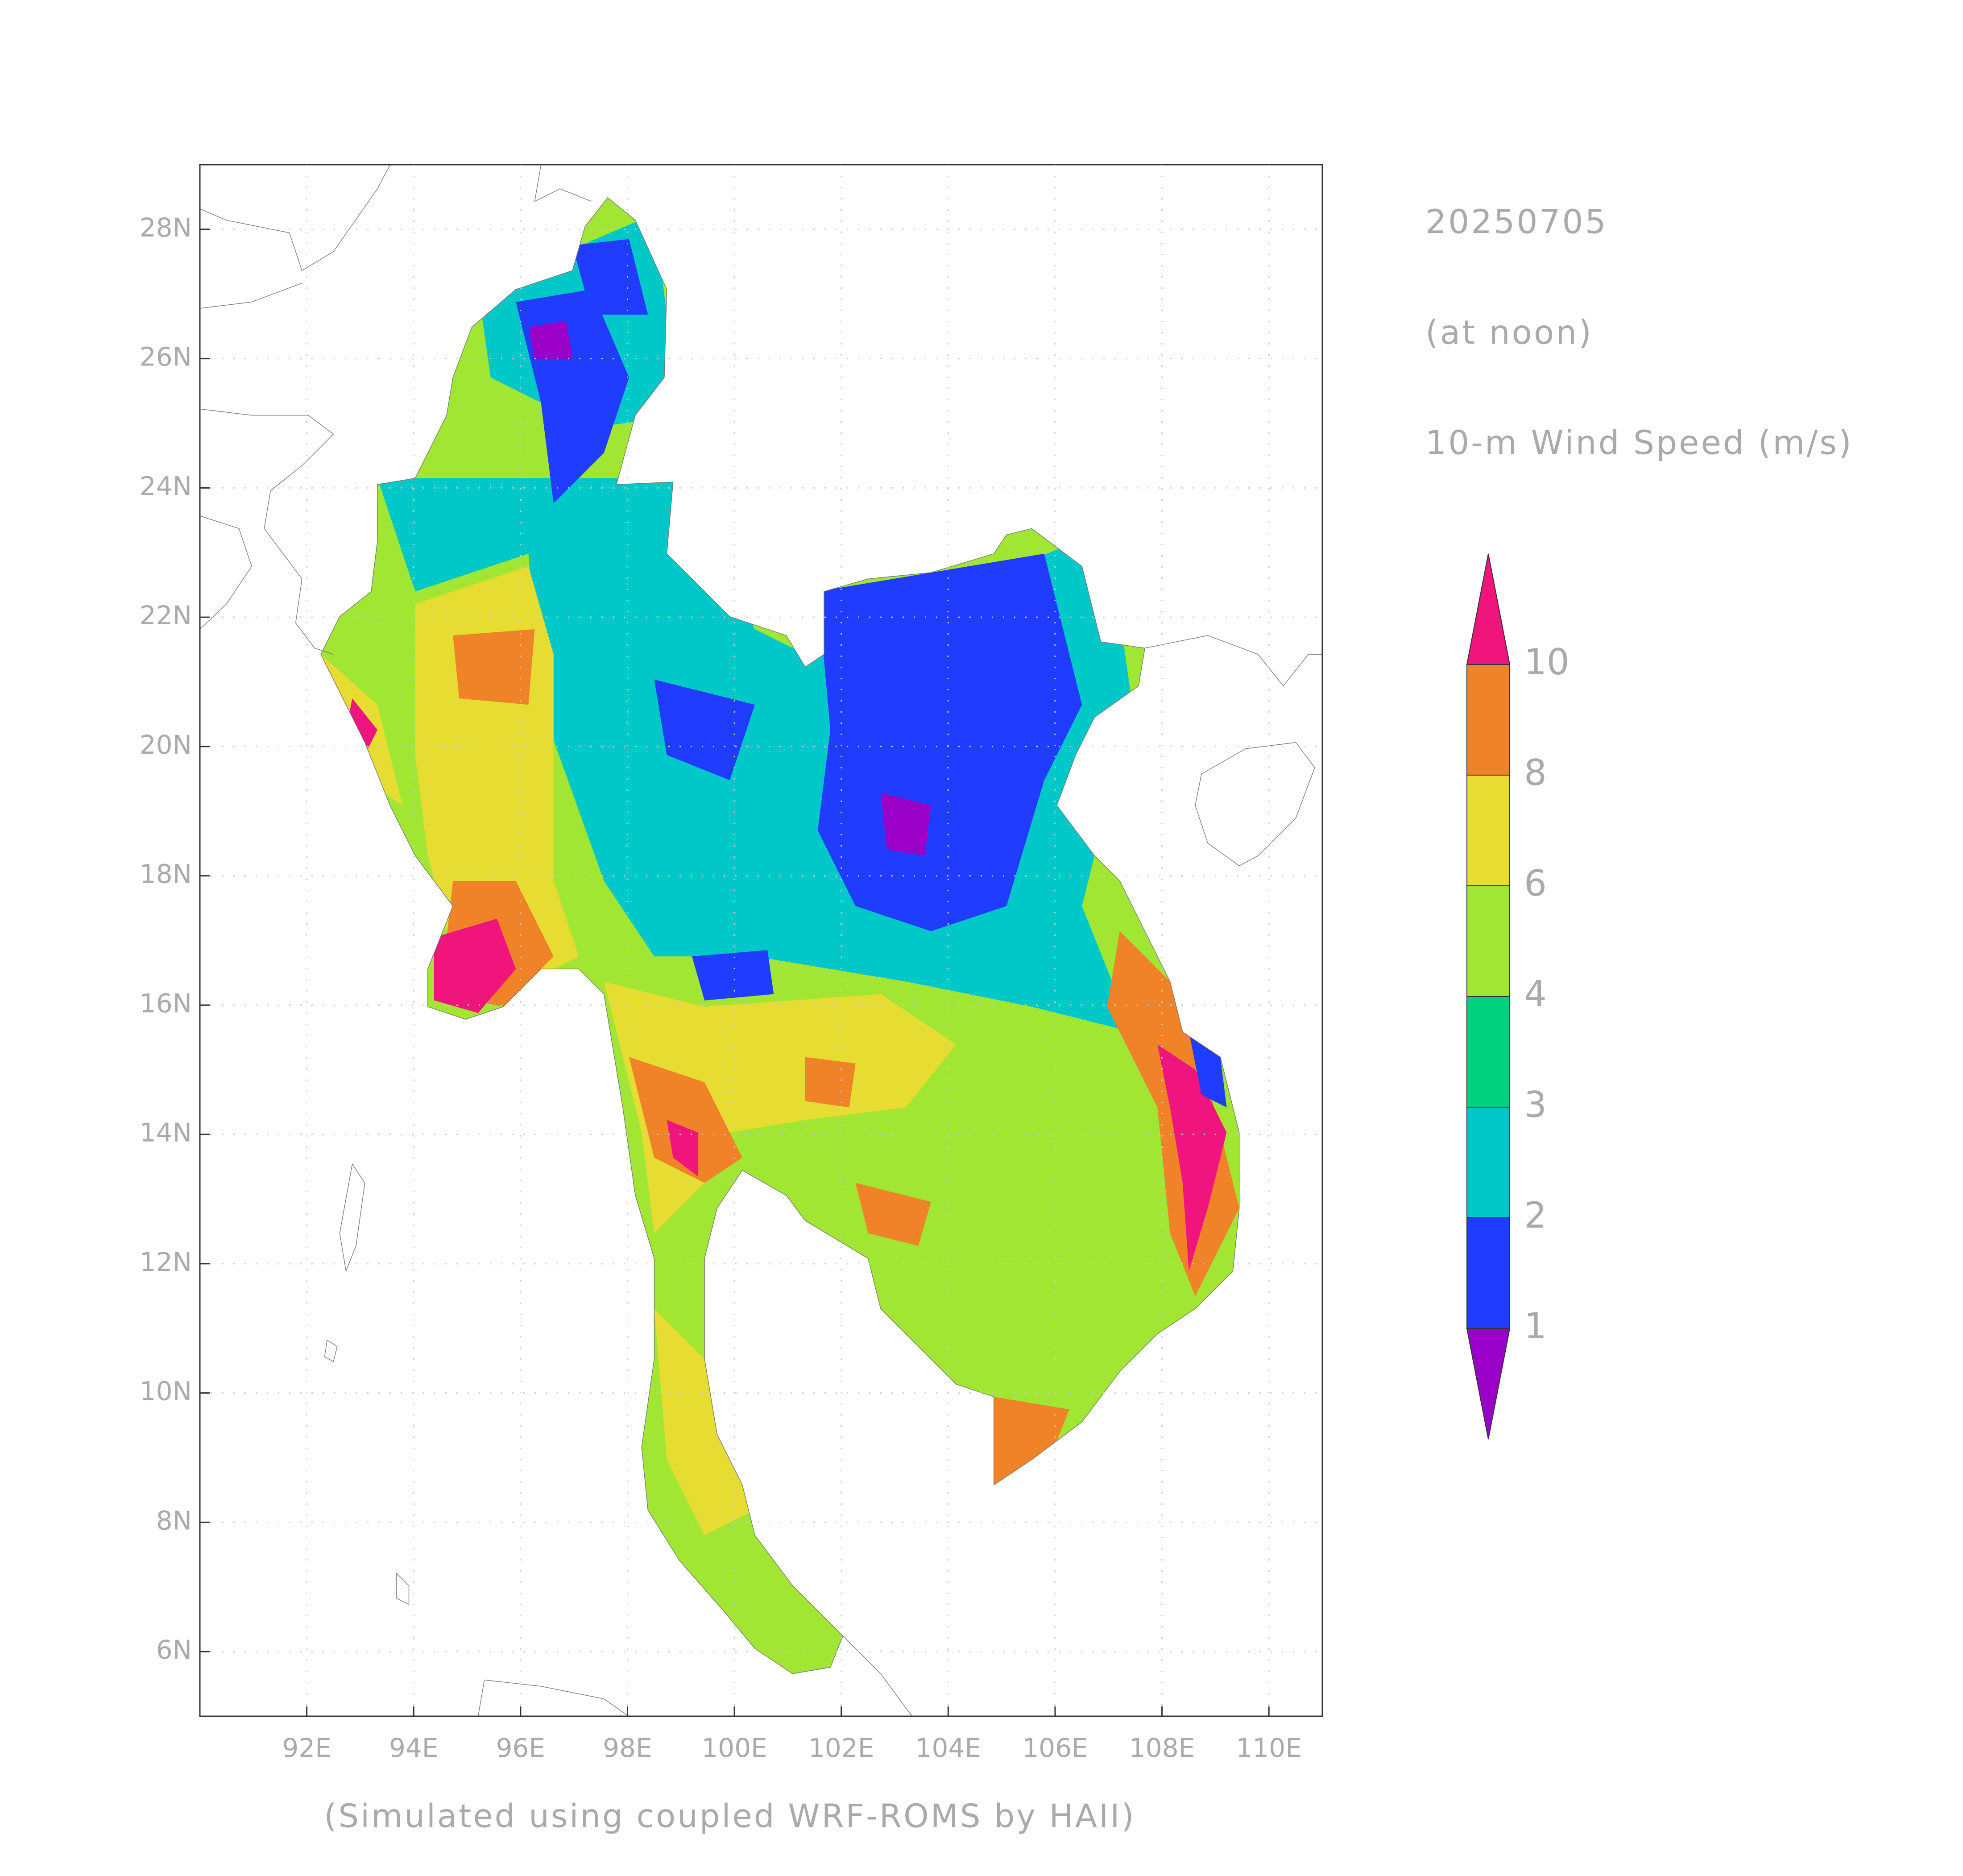  What do you see at coordinates (306, 1748) in the screenshot?
I see `x-tick-label: 92E` at bounding box center [306, 1748].